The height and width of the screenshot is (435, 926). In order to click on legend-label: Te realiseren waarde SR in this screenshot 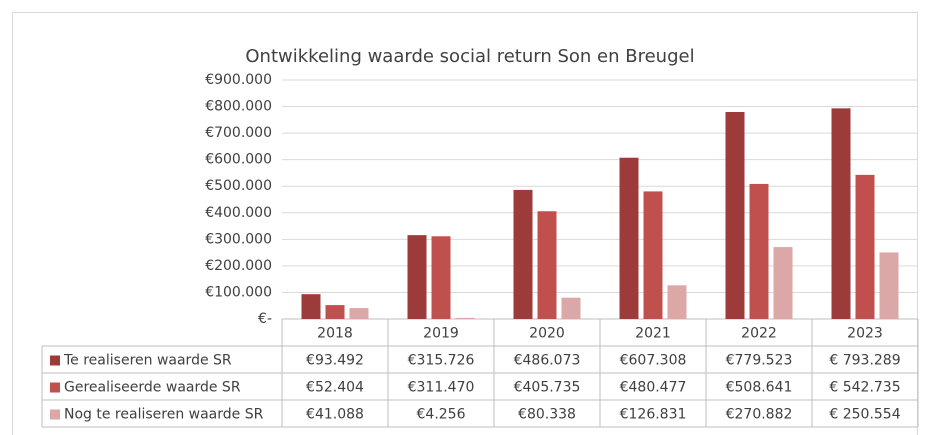, I will do `click(147, 361)`.